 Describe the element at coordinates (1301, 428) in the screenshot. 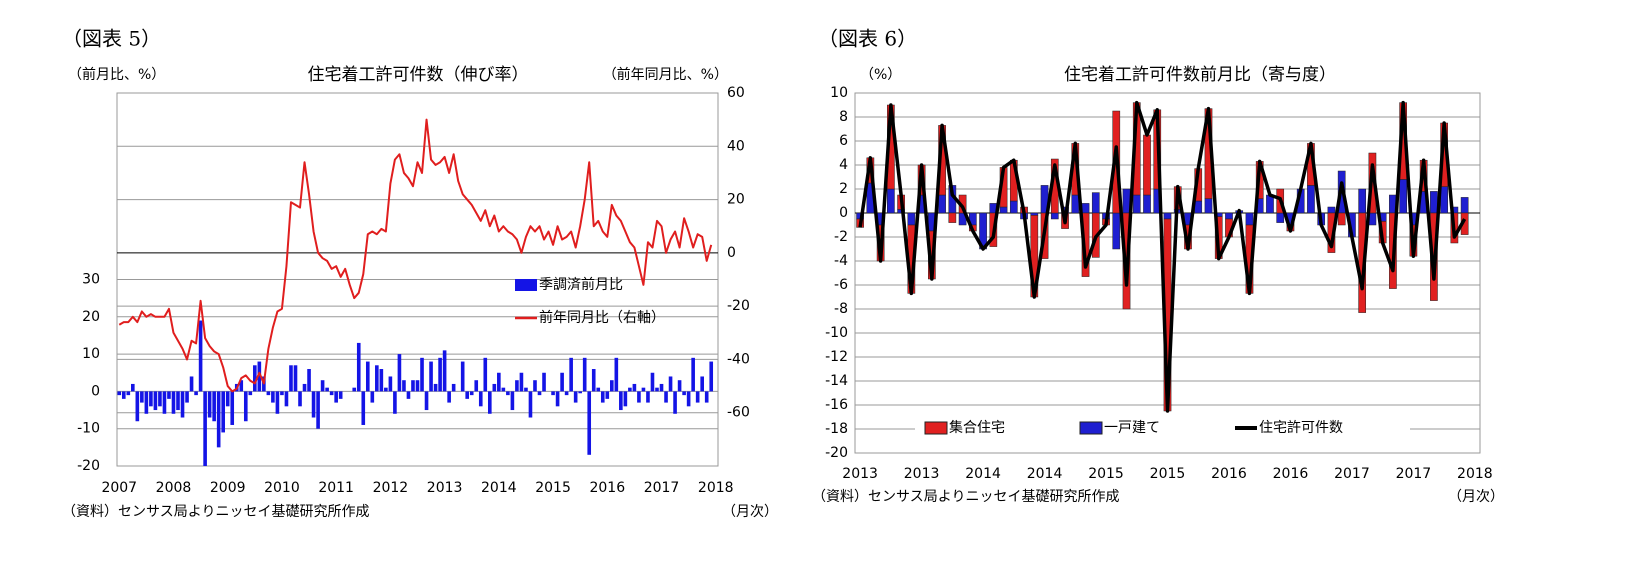

I see `legend-label: 住宅許可件数` at that location.